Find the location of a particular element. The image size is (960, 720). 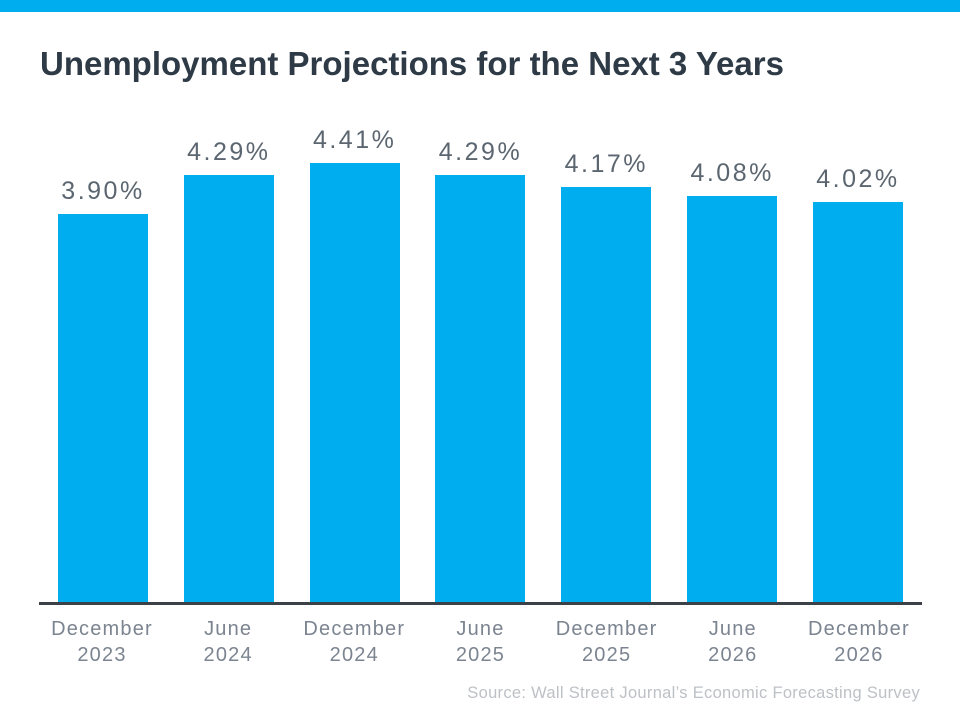

bar-value-label: 4.02% is located at coordinates (858, 179).